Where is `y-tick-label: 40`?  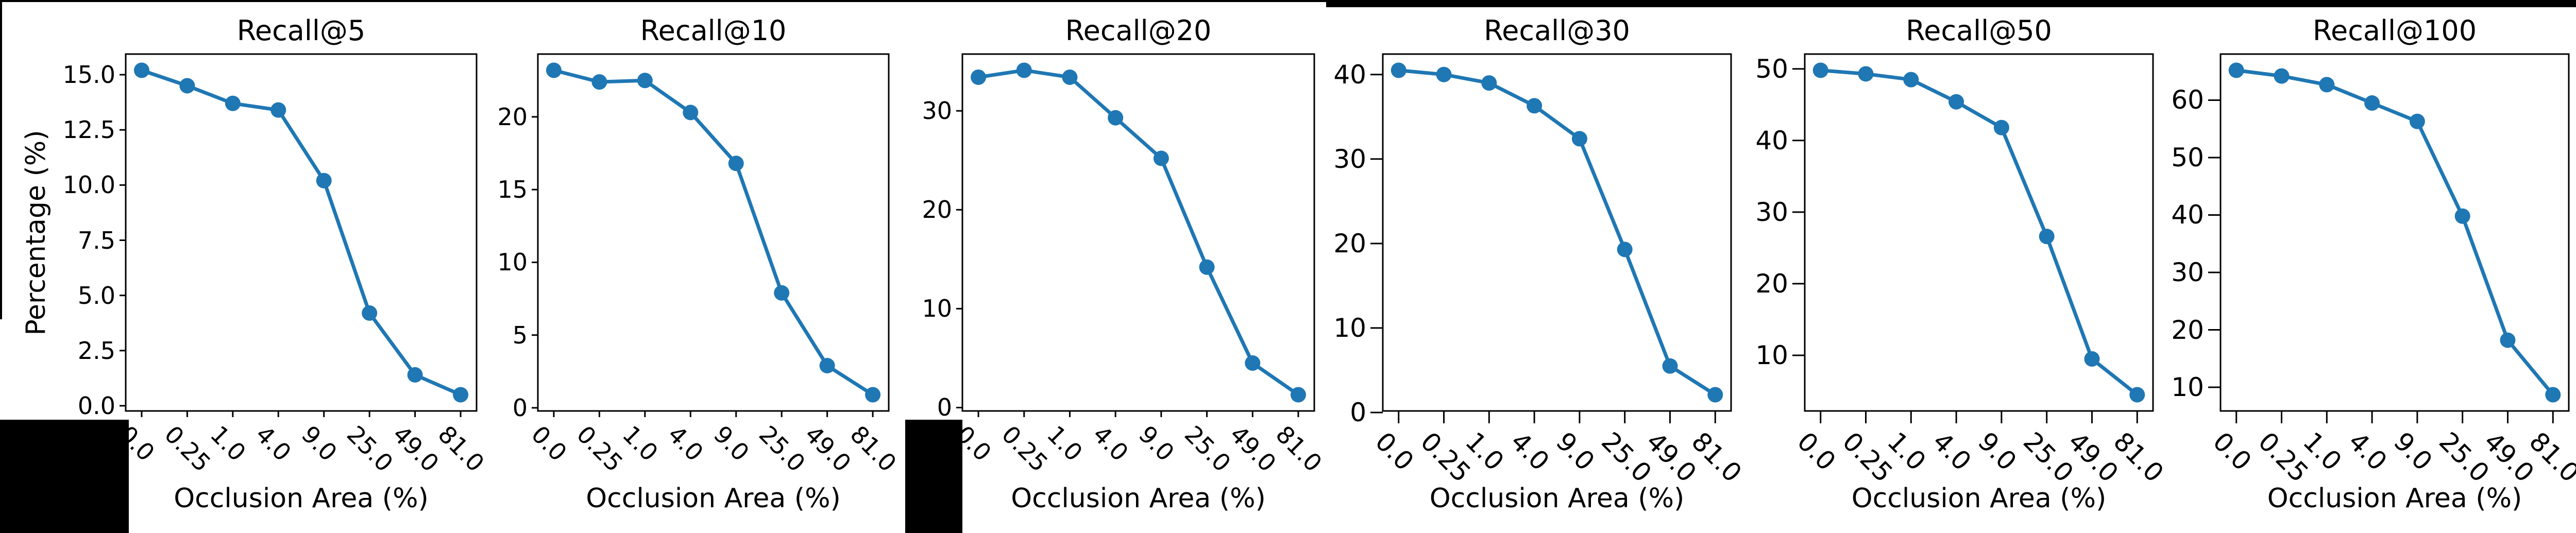
y-tick-label: 40 is located at coordinates (1771, 140).